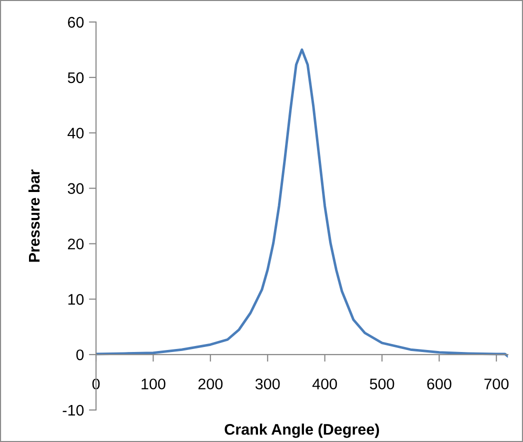 This screenshot has width=523, height=442. Describe the element at coordinates (73, 410) in the screenshot. I see `y-tick-label: -10` at that location.